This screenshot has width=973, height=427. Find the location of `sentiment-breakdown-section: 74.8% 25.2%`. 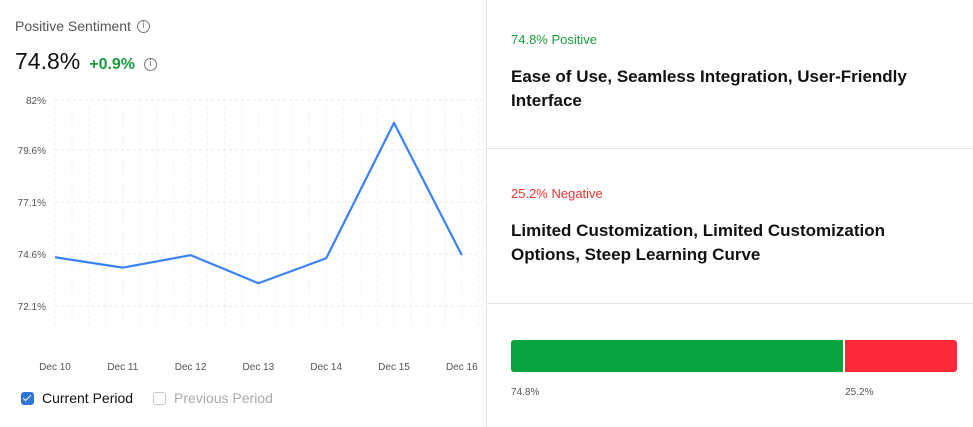

sentiment-breakdown-section: 74.8% 25.2% is located at coordinates (730, 365).